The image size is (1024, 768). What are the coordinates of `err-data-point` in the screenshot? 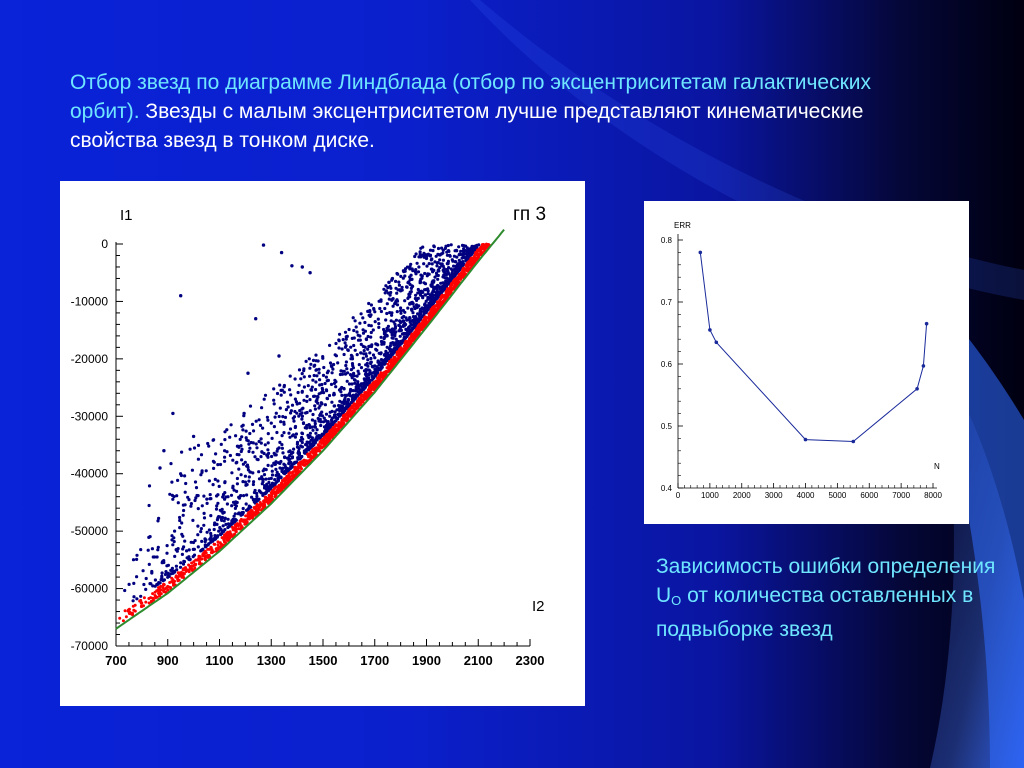 It's located at (853, 441).